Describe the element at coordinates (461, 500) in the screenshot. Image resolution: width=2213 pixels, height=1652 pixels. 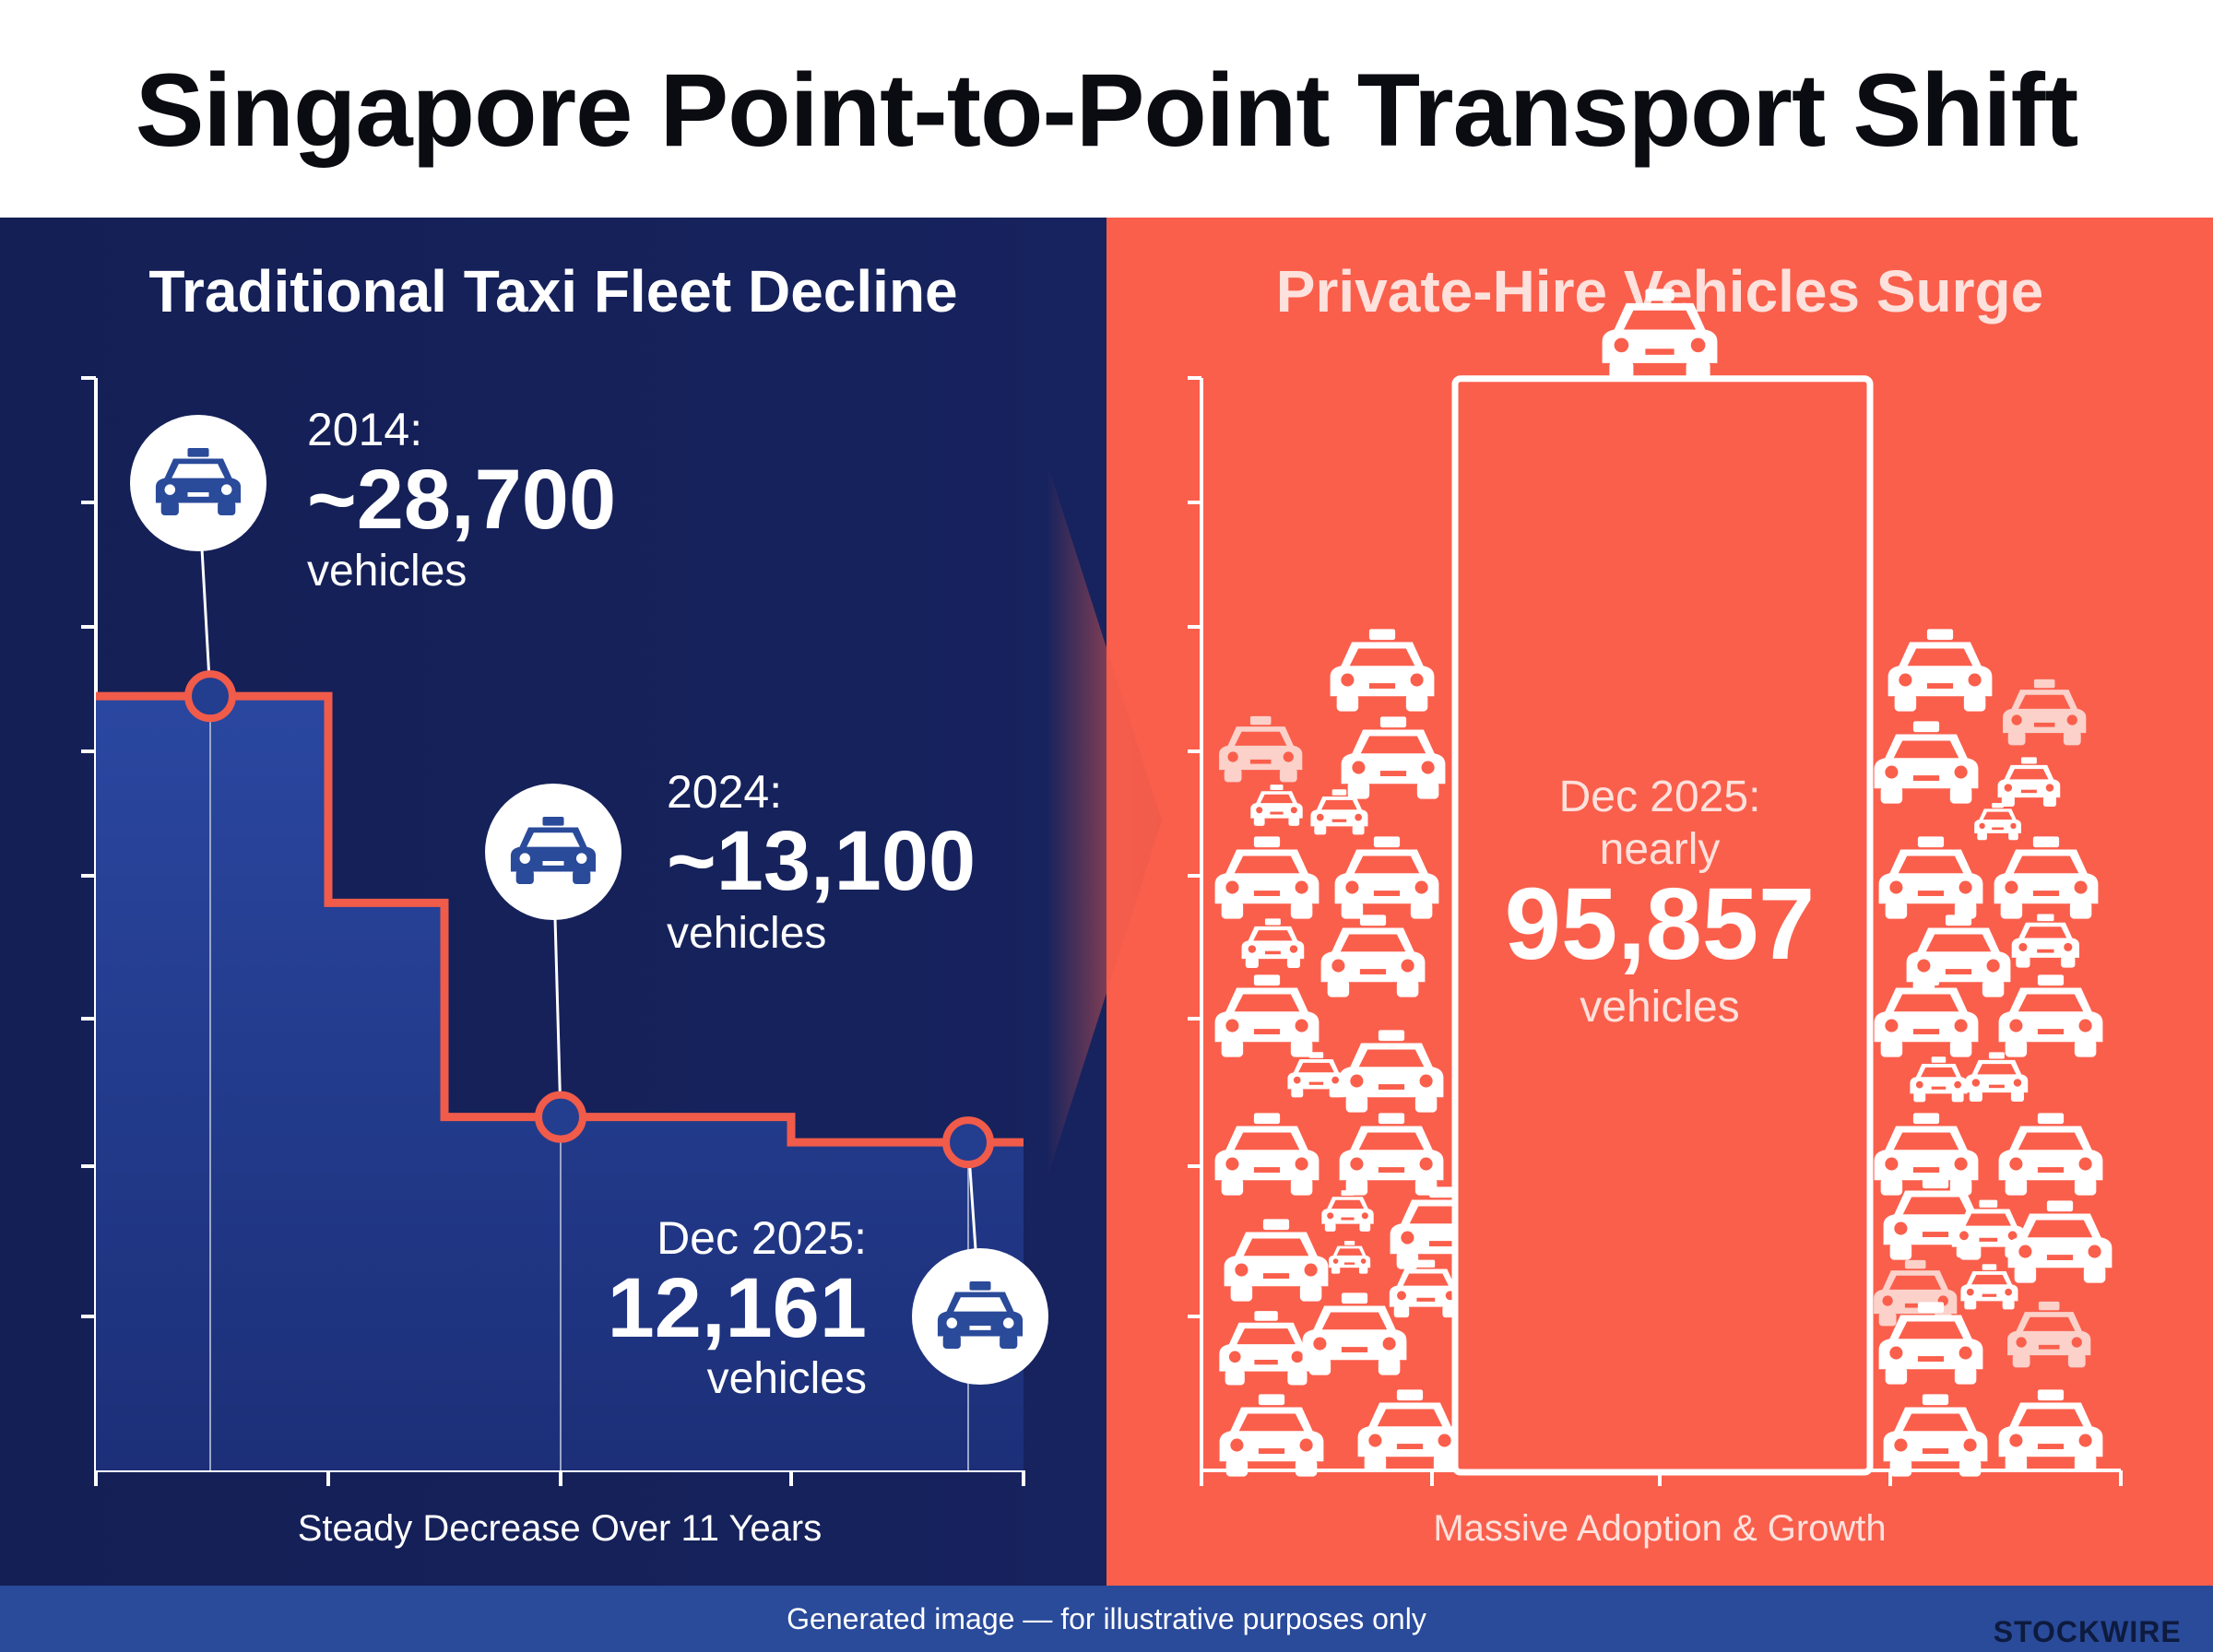
I see `data-point-value-label: ~28,700` at that location.